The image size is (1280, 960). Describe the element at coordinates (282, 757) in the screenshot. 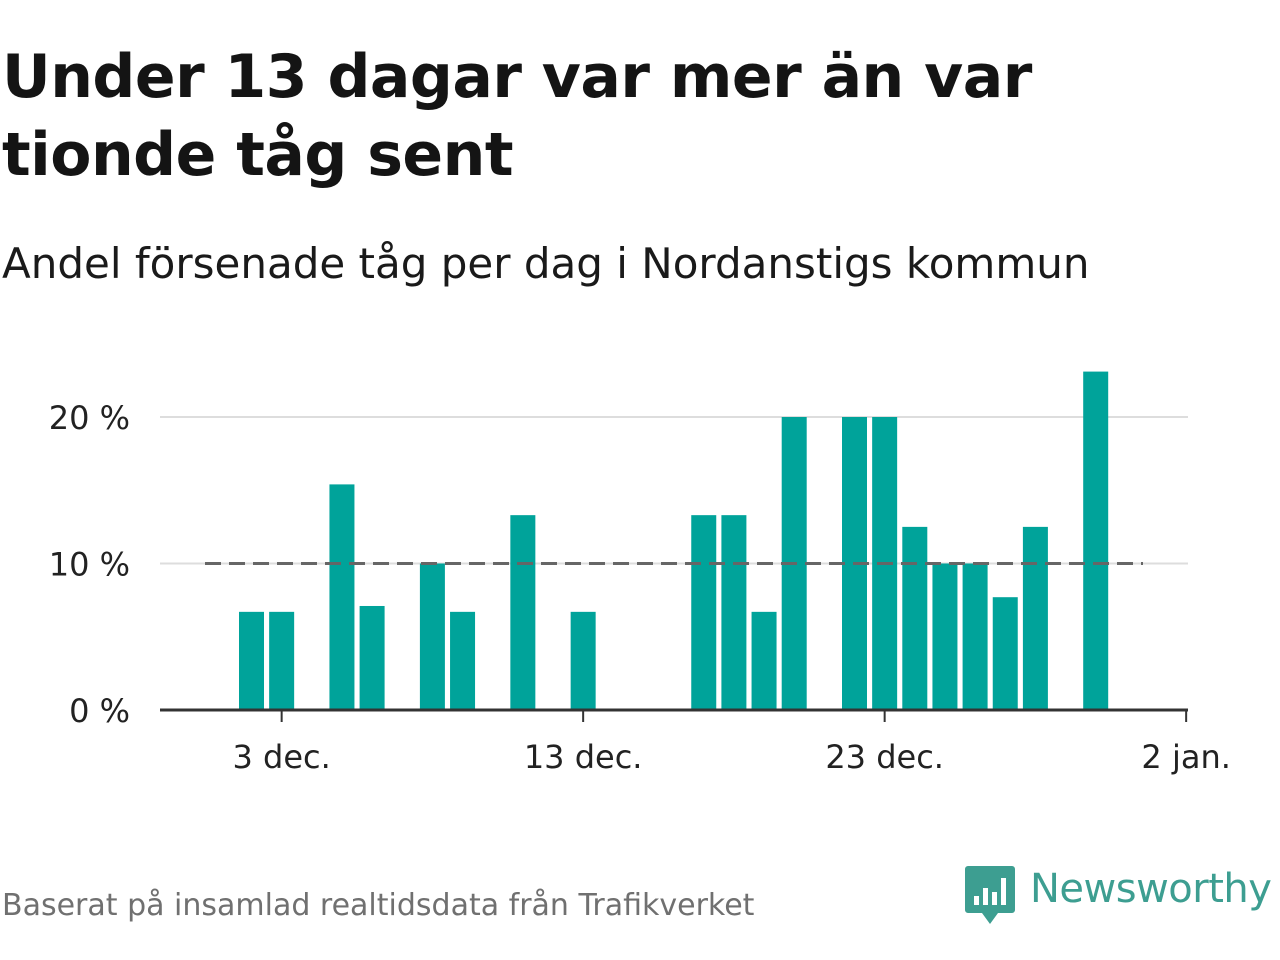

I see `x-tick-label: 3 dec.` at that location.